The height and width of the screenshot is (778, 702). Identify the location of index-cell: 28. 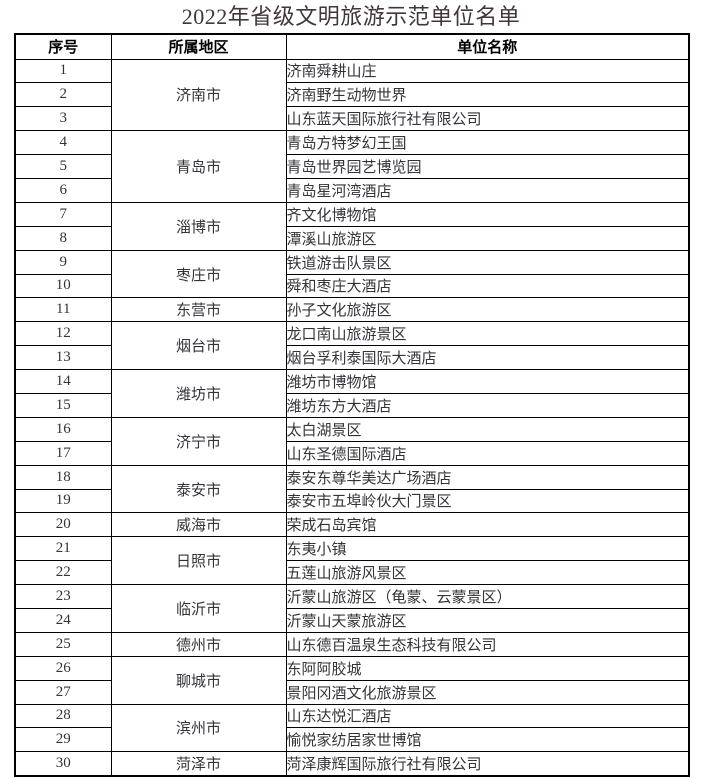
(63, 716).